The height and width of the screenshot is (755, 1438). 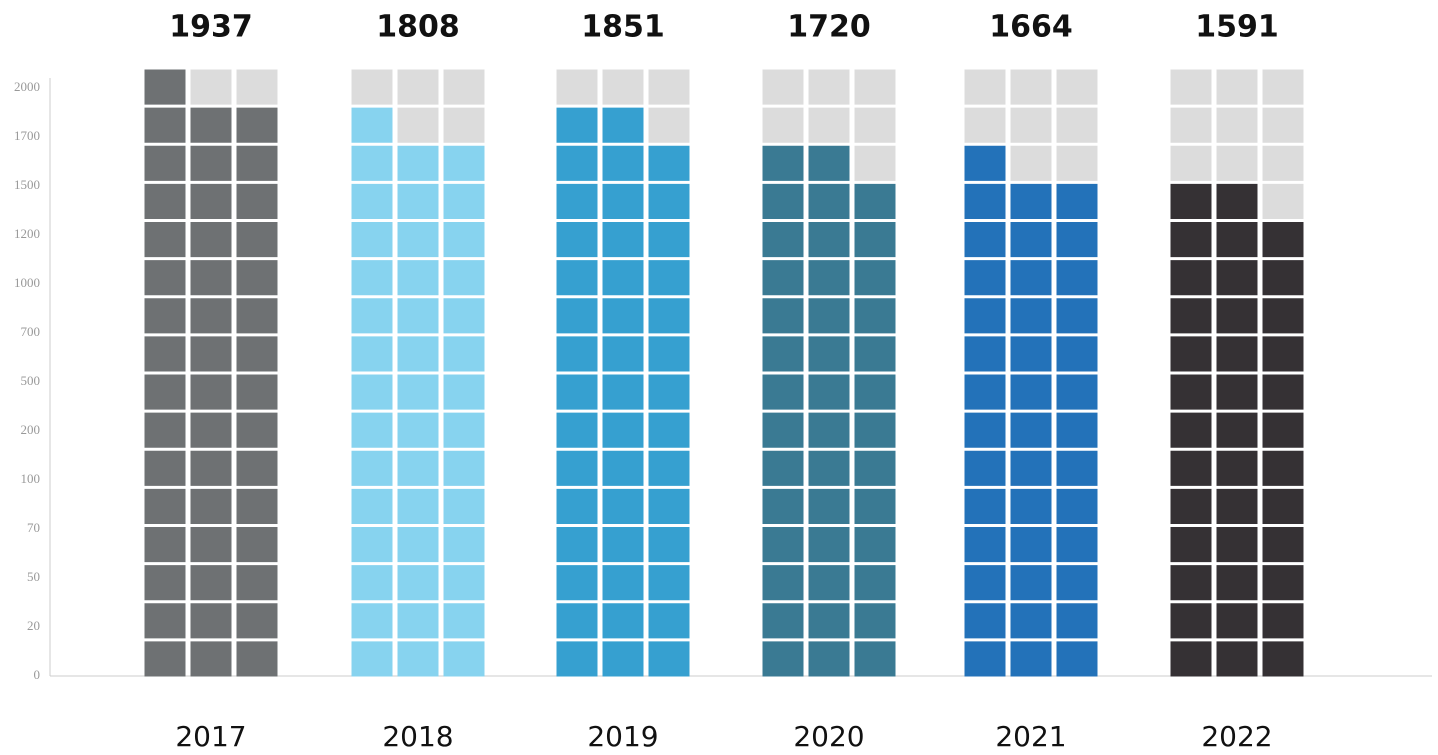 What do you see at coordinates (27, 86) in the screenshot?
I see `y-tick-label: 2000` at bounding box center [27, 86].